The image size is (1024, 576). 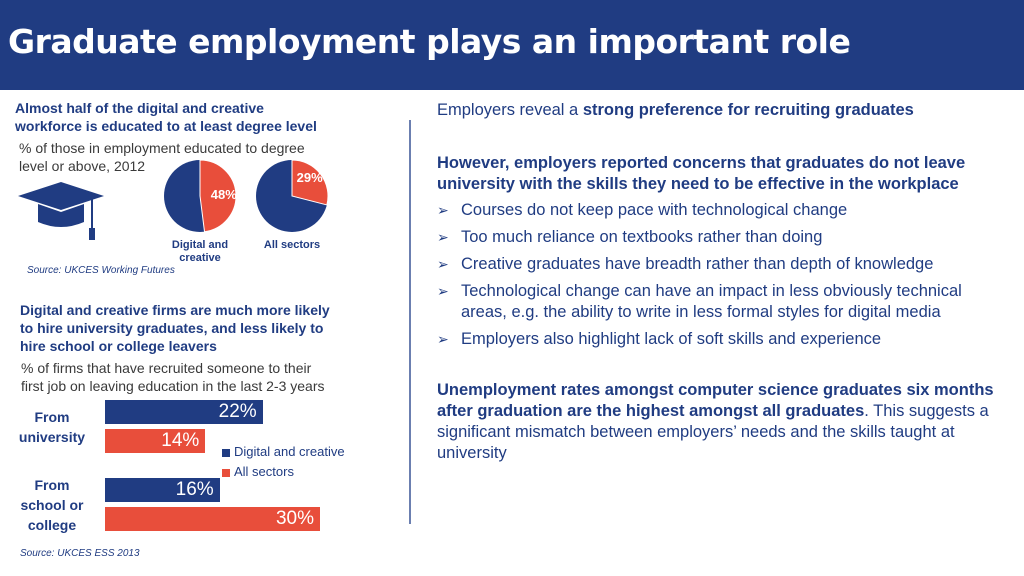 I want to click on bar-value-label: 16%, so click(x=194, y=489).